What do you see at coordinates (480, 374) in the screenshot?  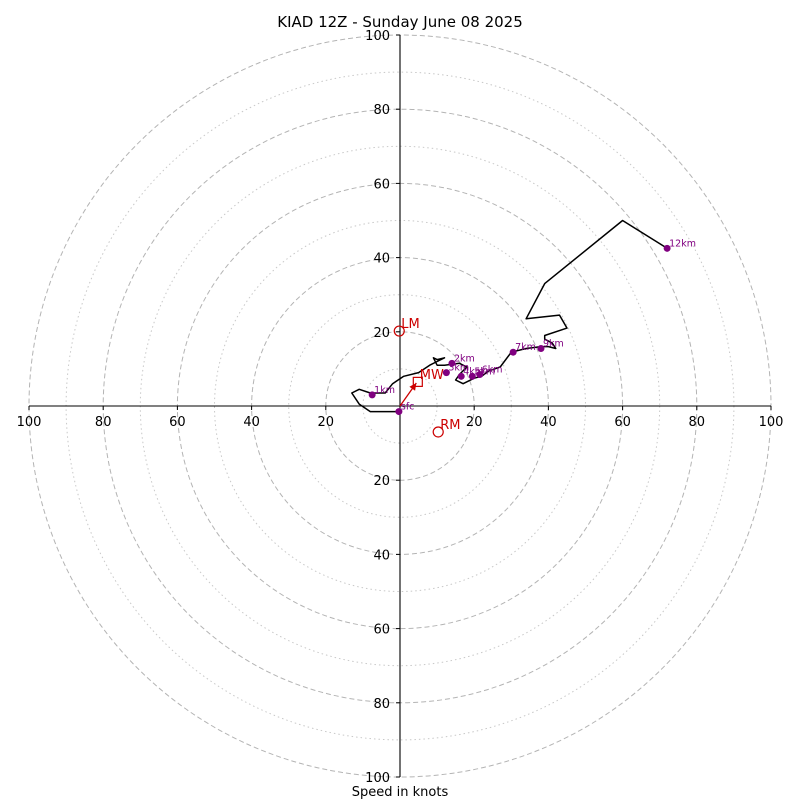 I see `height-marker-6km` at bounding box center [480, 374].